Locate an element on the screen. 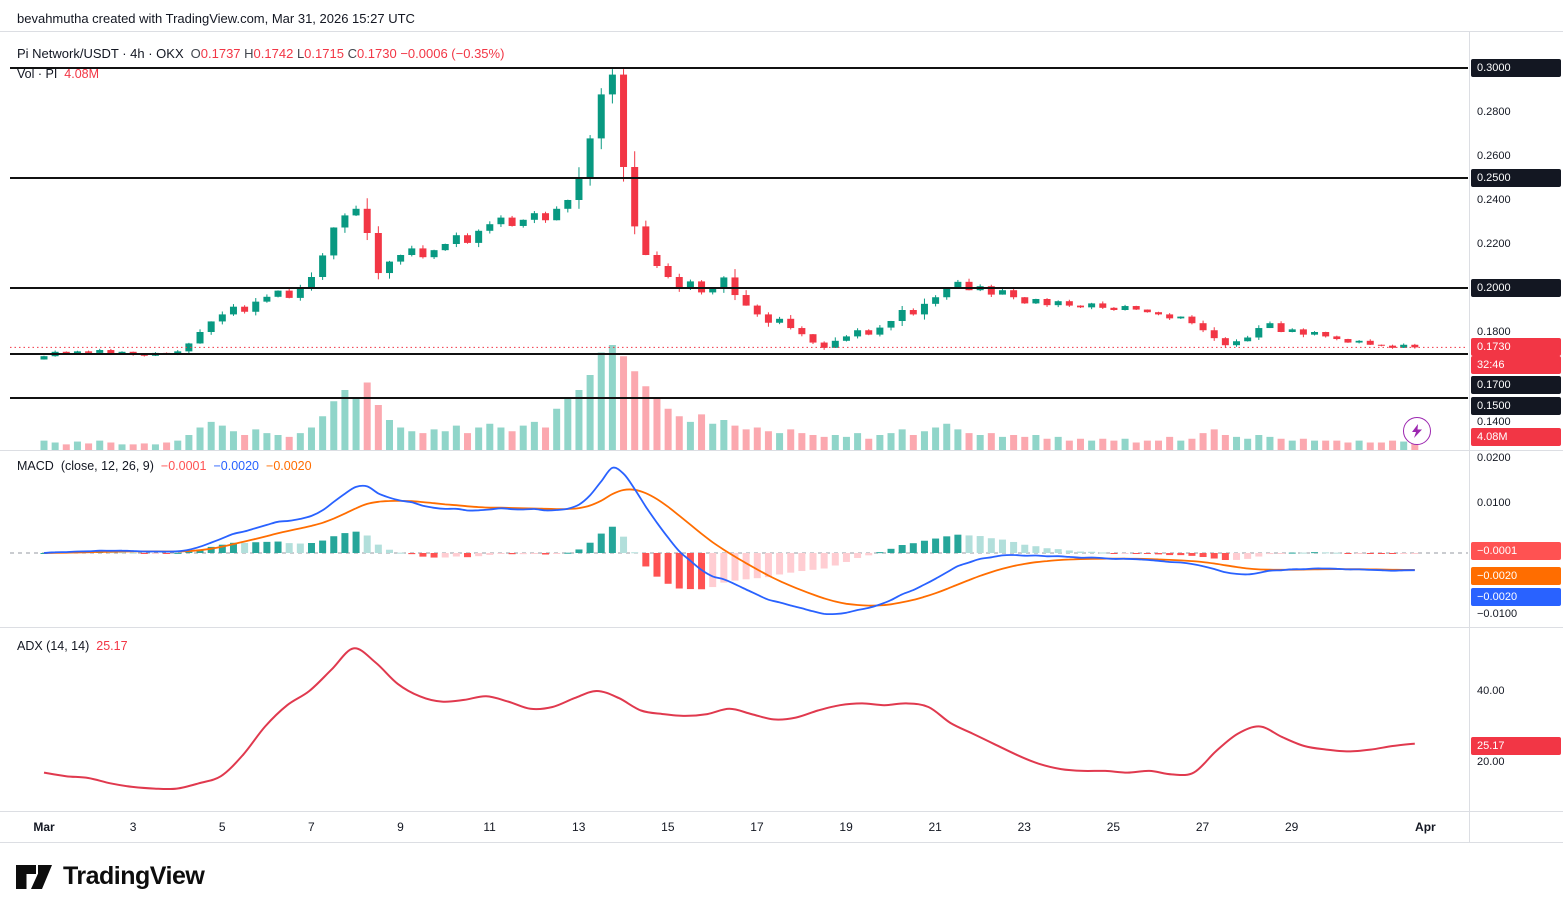 The height and width of the screenshot is (920, 1563). macd-hist-value: −0.0001 is located at coordinates (183, 466).